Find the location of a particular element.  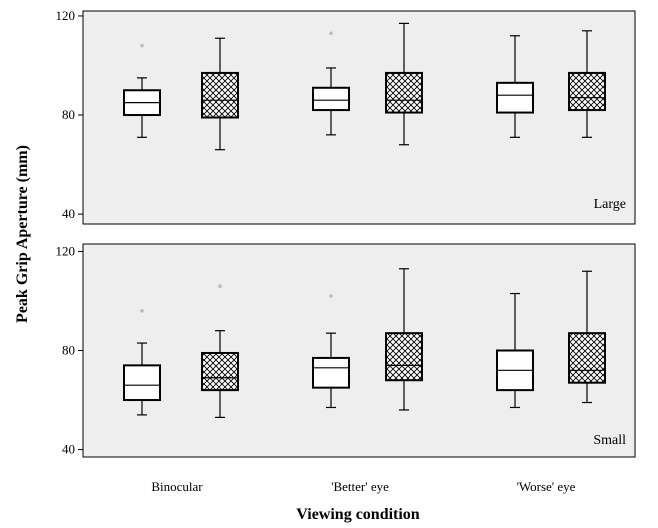

box-large-worse-eye-plain-iqr is located at coordinates (515, 97).